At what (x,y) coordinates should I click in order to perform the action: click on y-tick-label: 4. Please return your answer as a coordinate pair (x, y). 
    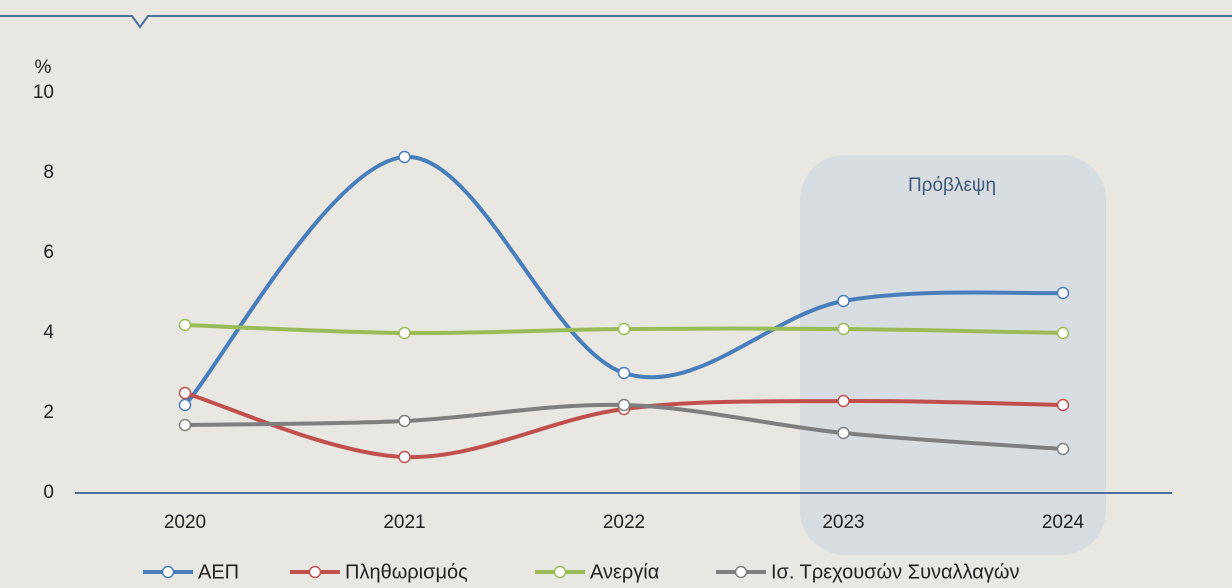
    Looking at the image, I should click on (48, 332).